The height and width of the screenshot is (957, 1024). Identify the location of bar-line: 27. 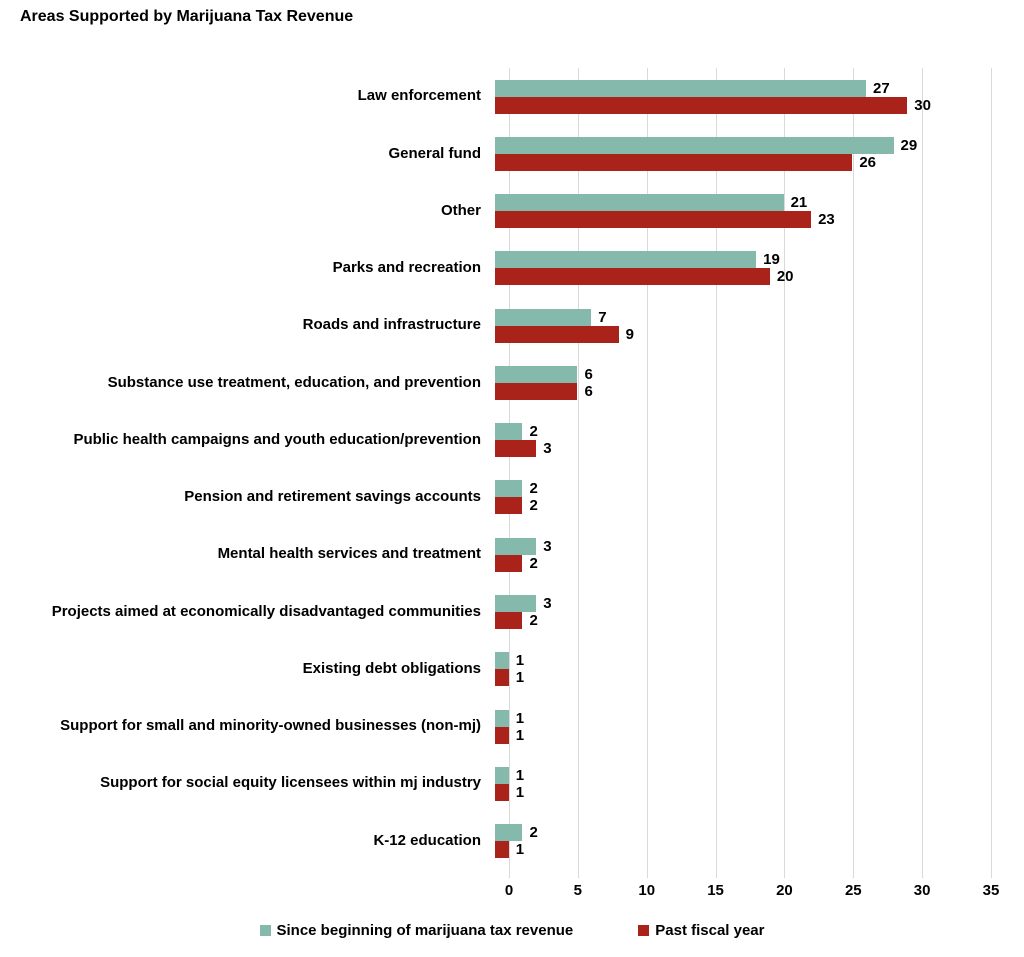
(735, 88).